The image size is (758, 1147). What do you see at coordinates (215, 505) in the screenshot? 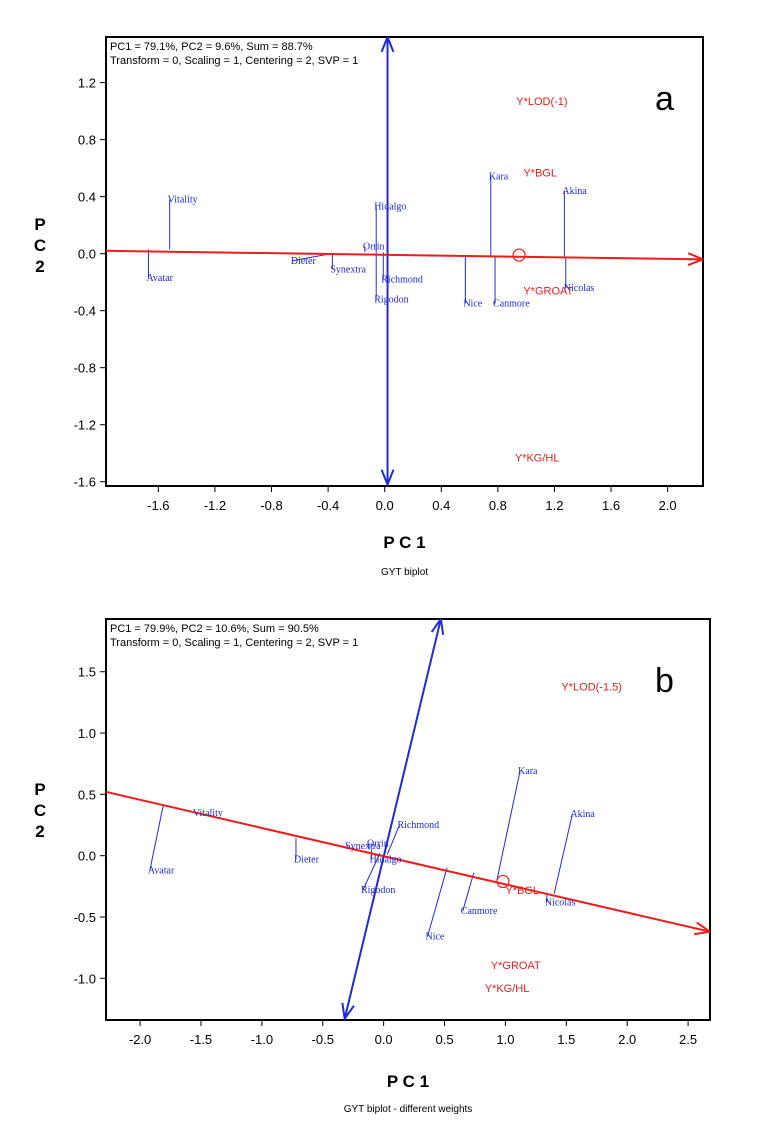
I see `x-tick-label: -1.2` at bounding box center [215, 505].